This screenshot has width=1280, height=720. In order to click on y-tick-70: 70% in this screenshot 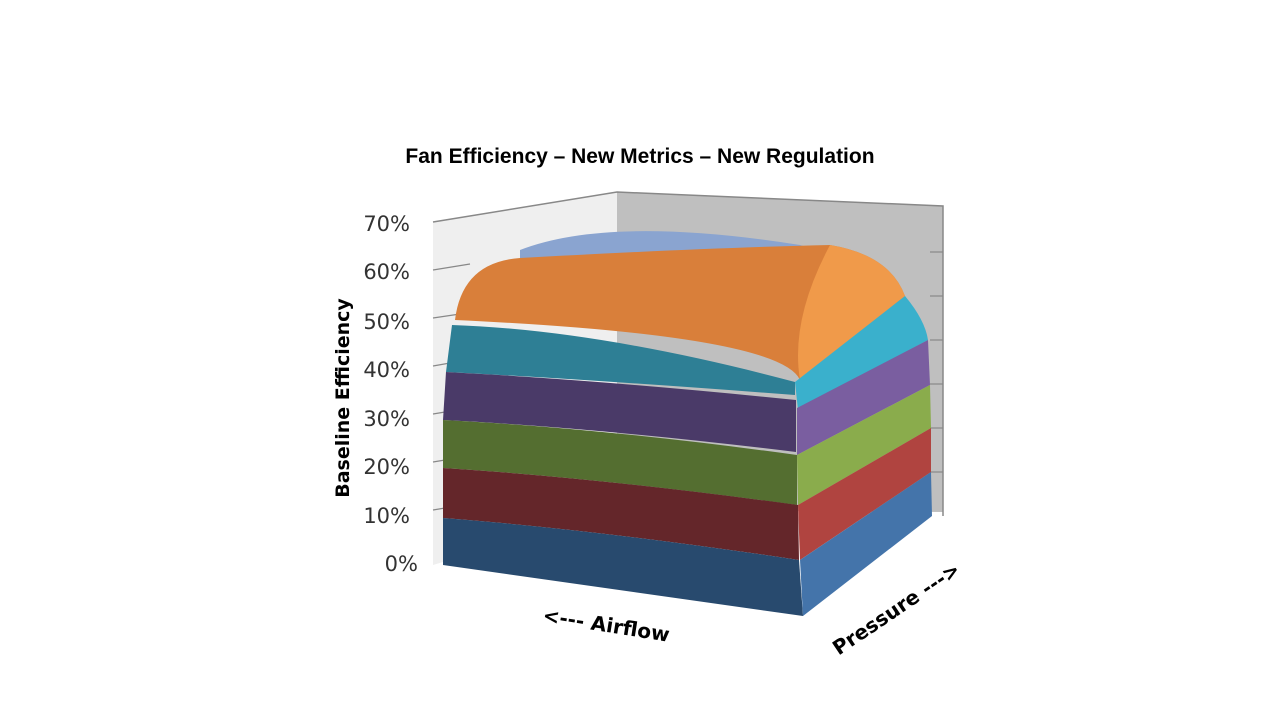, I will do `click(386, 224)`.